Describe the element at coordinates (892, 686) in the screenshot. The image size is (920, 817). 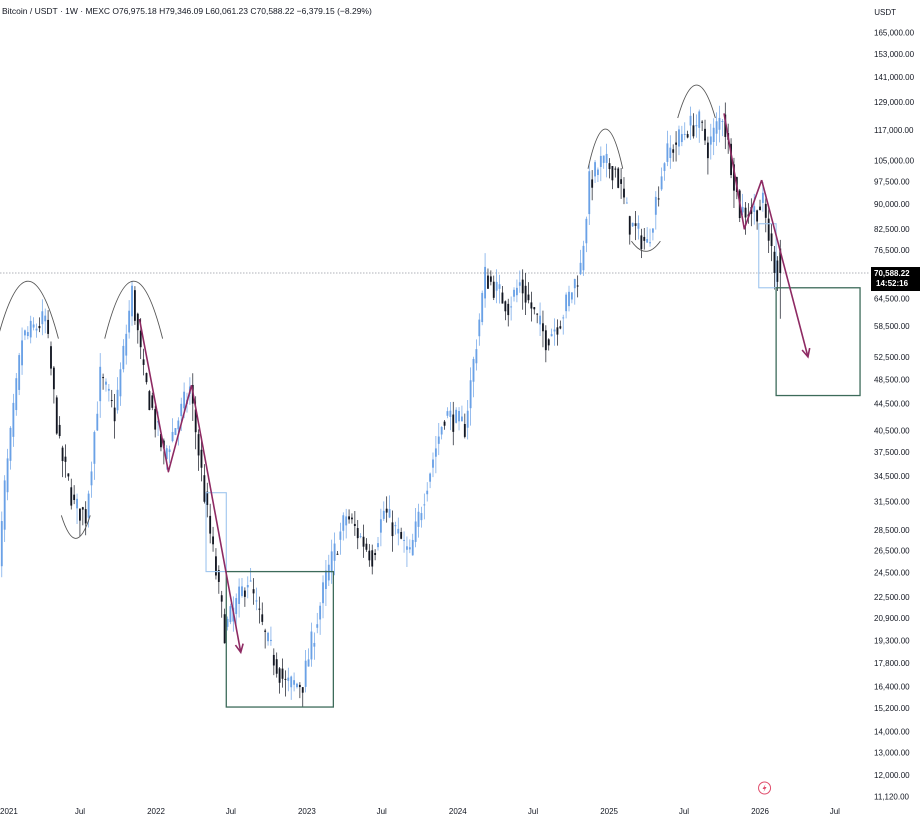
I see `y-tick-label: 16,400.00` at that location.